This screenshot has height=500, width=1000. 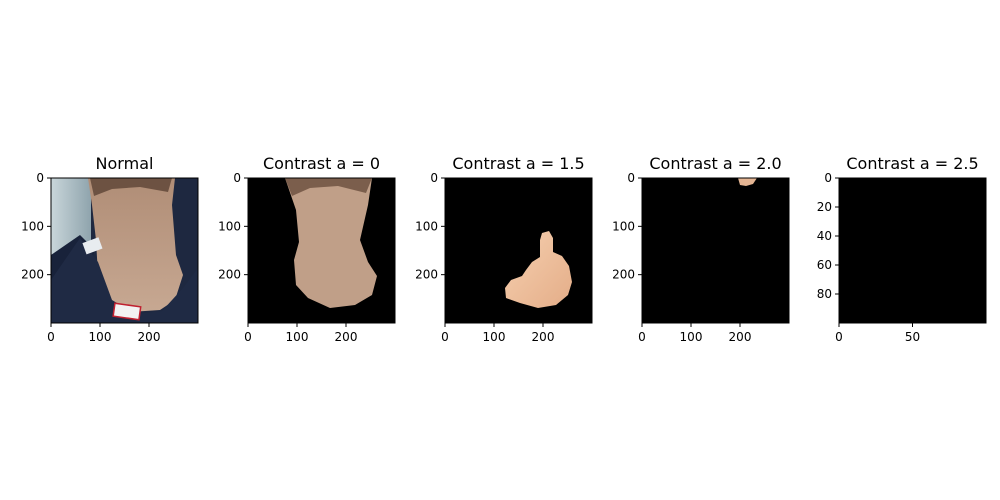 I want to click on skin-region, so click(x=538, y=269).